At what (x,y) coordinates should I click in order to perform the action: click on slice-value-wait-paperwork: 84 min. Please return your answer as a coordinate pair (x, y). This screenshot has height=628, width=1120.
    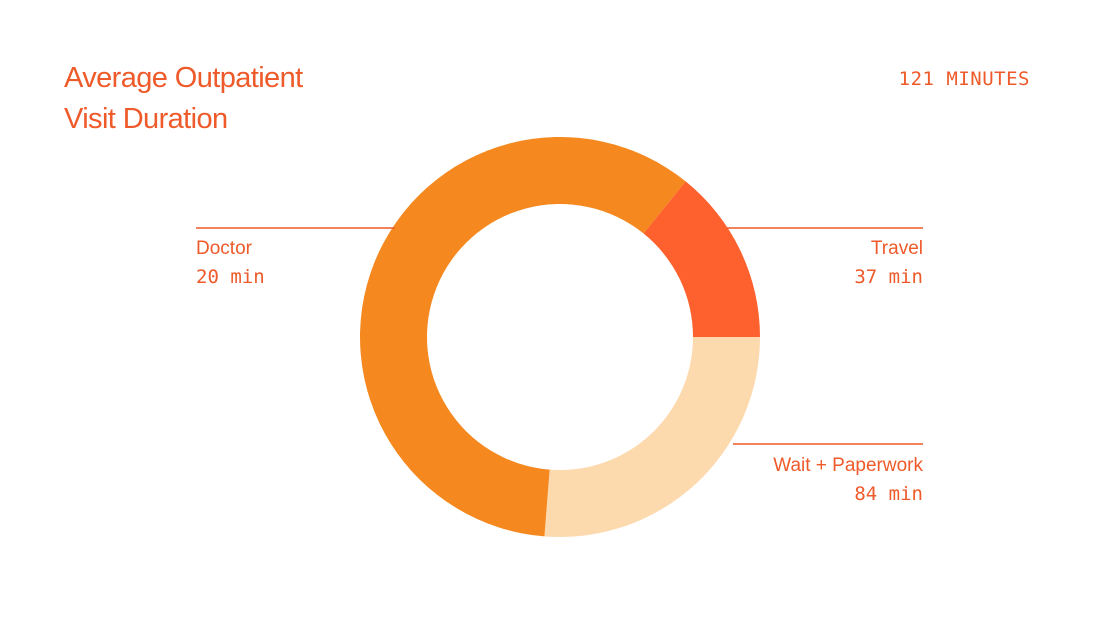
    Looking at the image, I should click on (888, 494).